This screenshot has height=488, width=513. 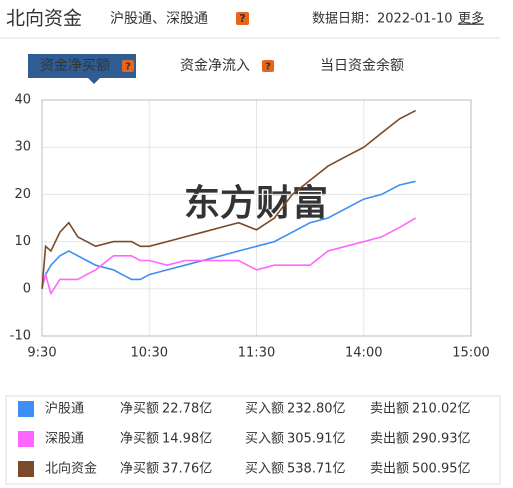 What do you see at coordinates (94, 81) in the screenshot?
I see `tab-pointer` at bounding box center [94, 81].